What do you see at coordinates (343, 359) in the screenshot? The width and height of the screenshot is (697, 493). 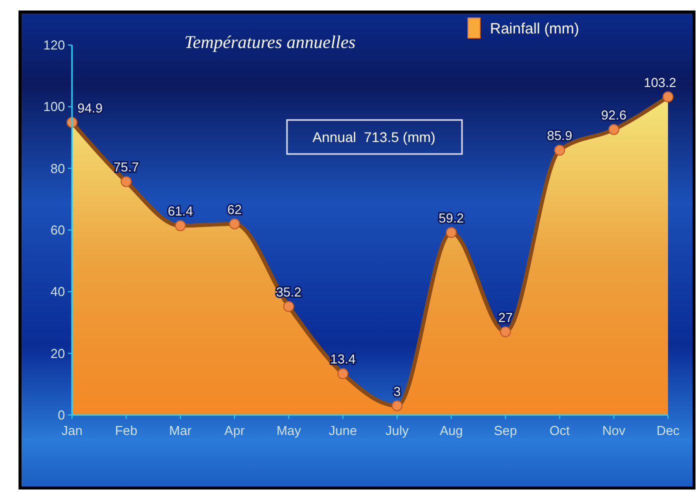 I see `data-label: 13.4` at bounding box center [343, 359].